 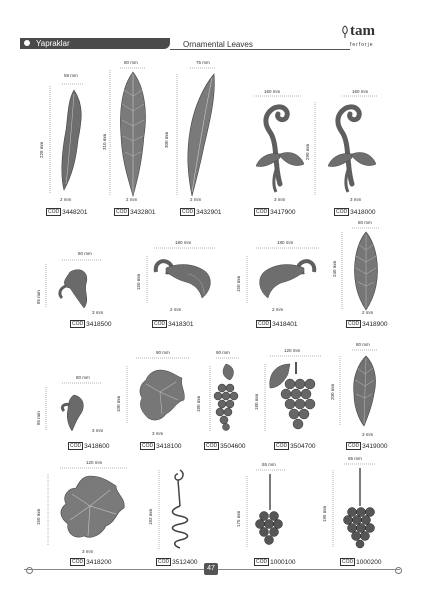 I want to click on product-code: COD 3432901, so click(x=201, y=212).